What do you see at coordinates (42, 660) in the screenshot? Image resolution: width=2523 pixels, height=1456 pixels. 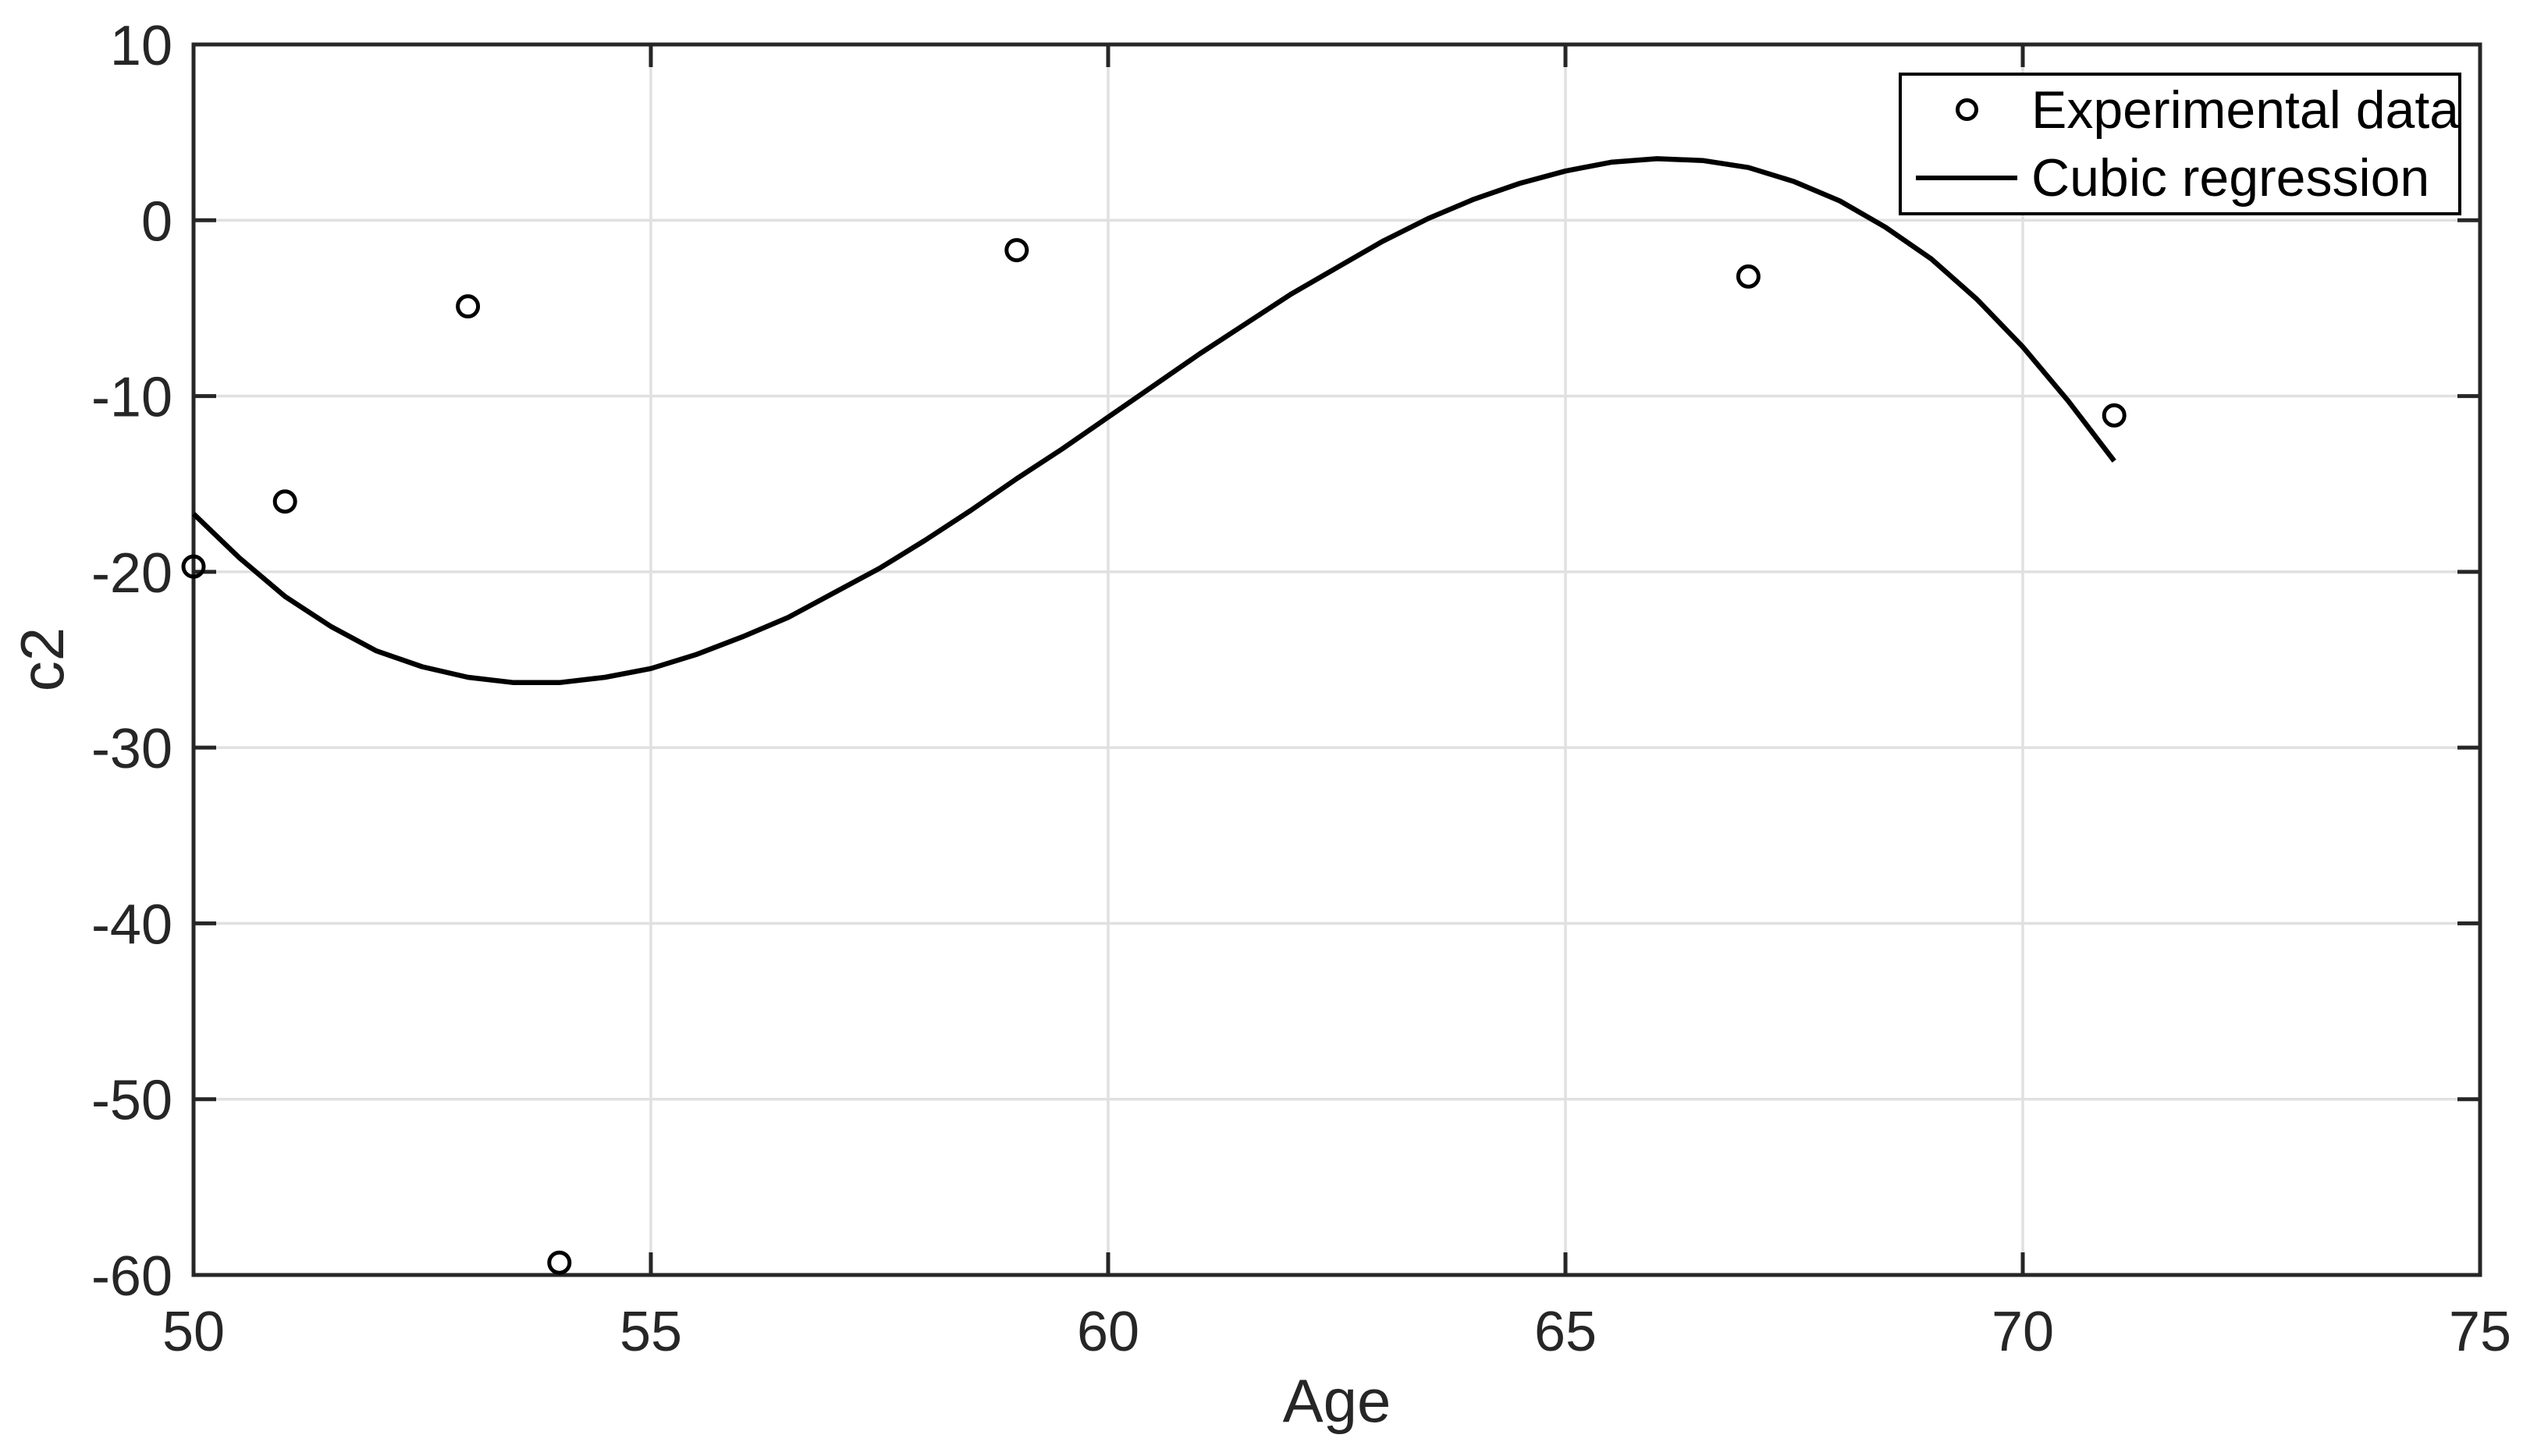 I see `y-axis-label: c2` at bounding box center [42, 660].